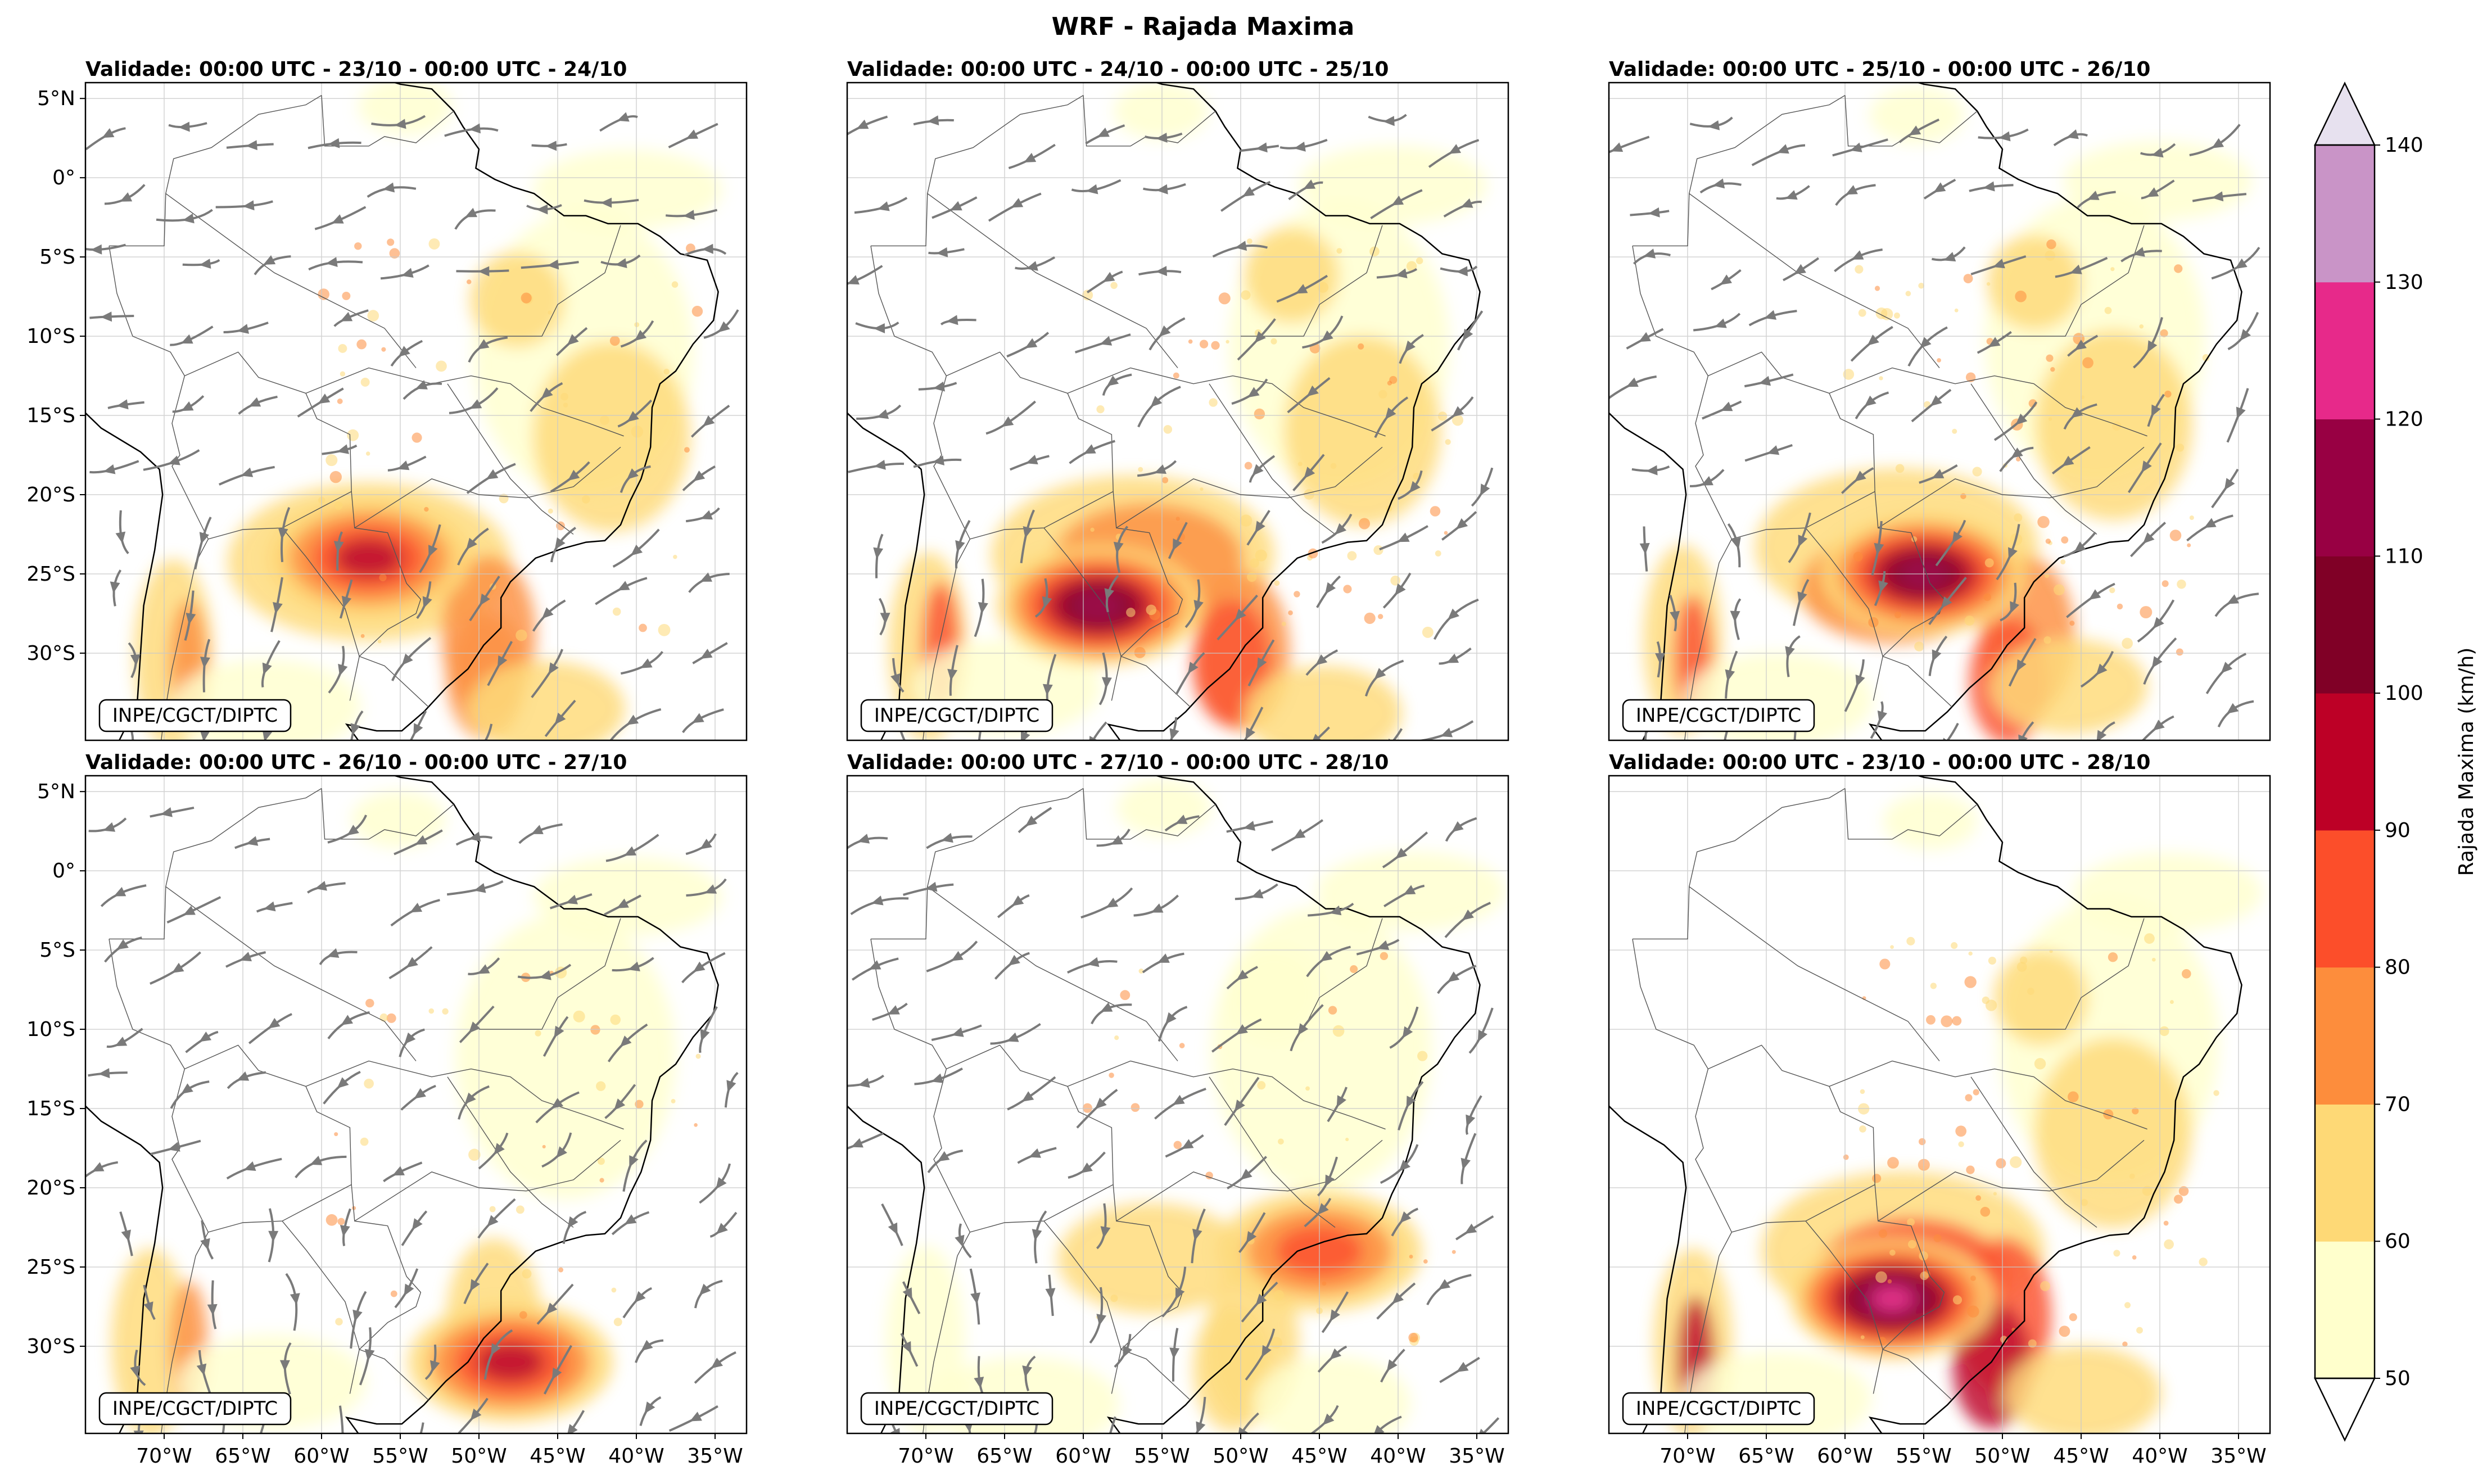 The height and width of the screenshot is (1484, 2487). What do you see at coordinates (1177, 411) in the screenshot?
I see `map-area` at bounding box center [1177, 411].